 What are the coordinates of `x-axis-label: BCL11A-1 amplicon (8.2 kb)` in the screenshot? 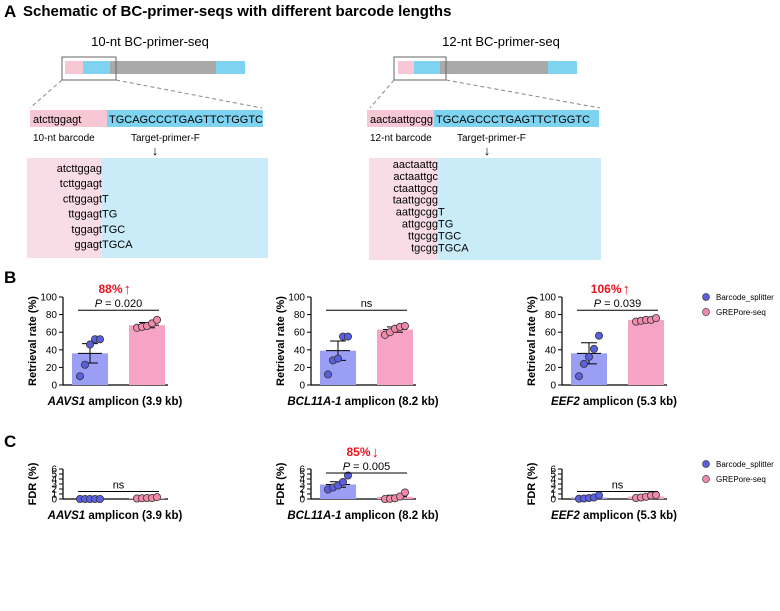 It's located at (362, 402).